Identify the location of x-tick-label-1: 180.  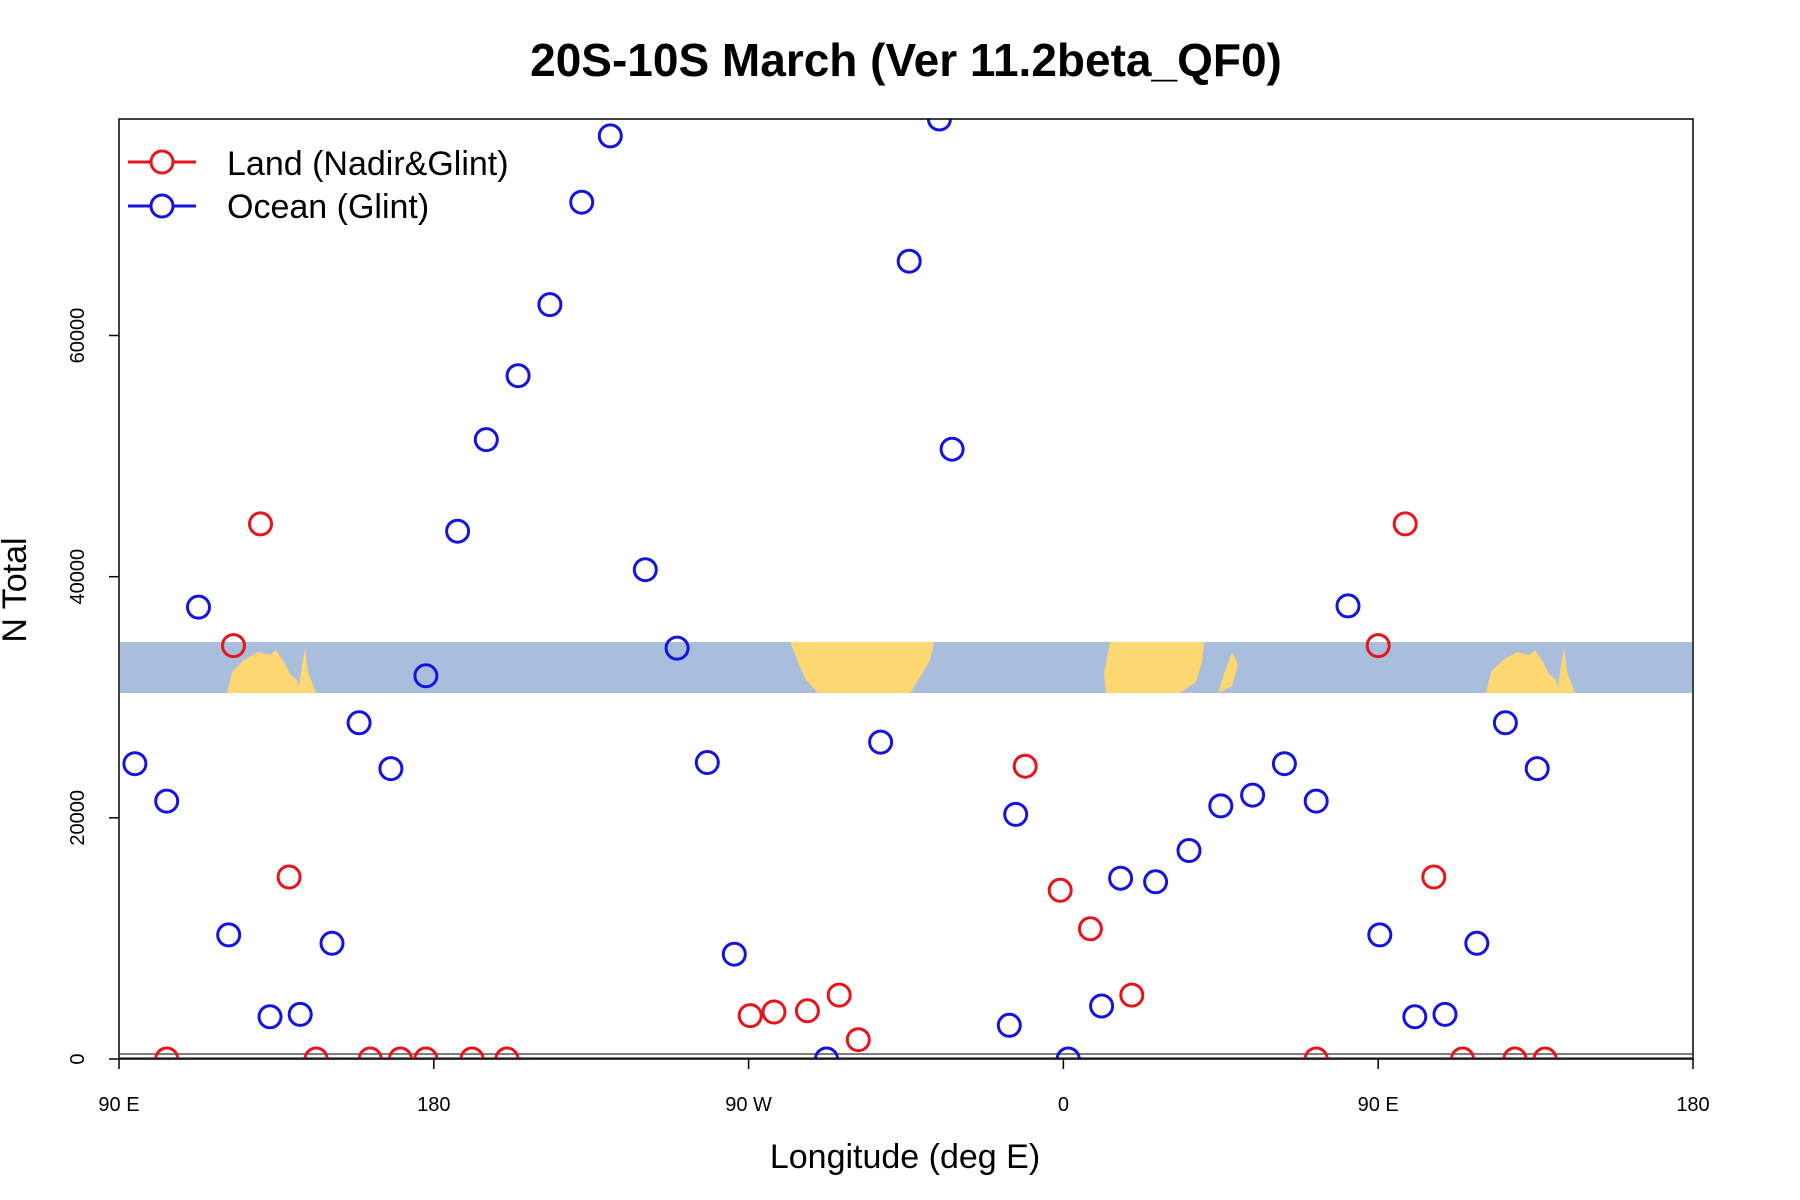
(433, 1105).